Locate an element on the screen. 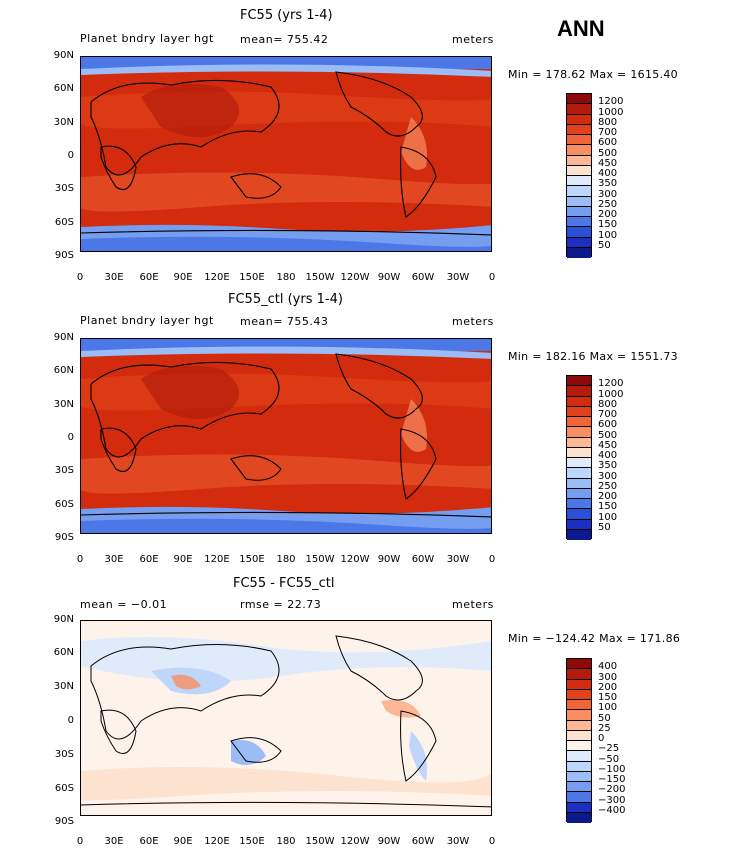 Image resolution: width=733 pixels, height=852 pixels. panel-1-xtick: 30E is located at coordinates (114, 277).